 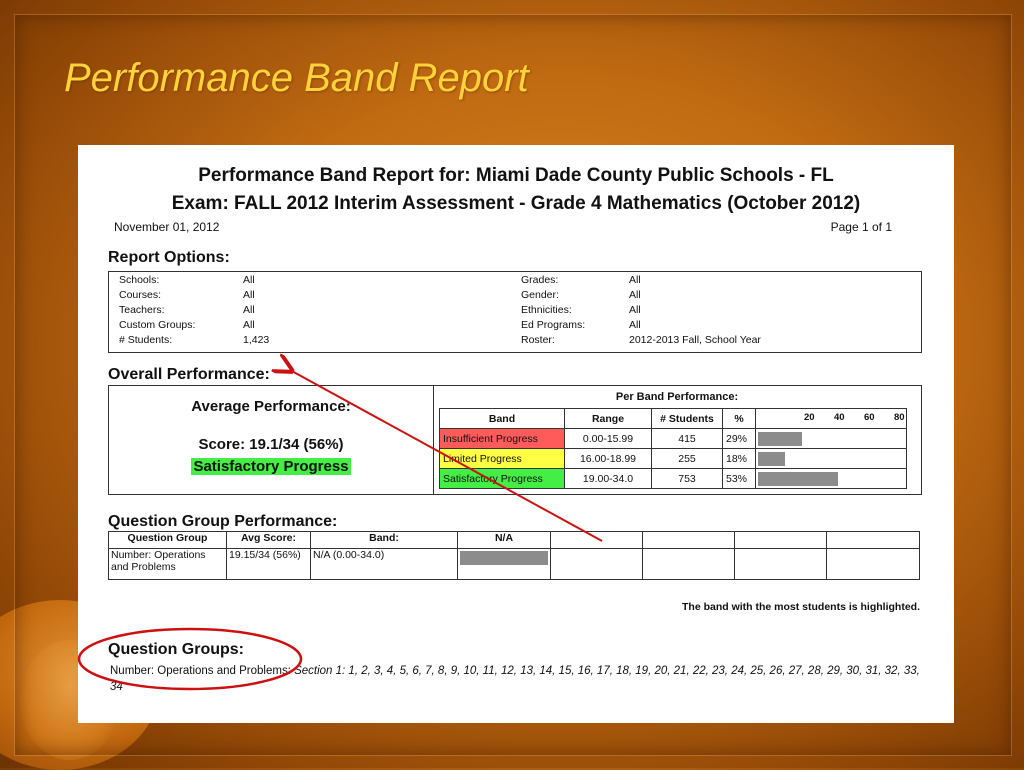 I want to click on option-label: Grades:, so click(x=540, y=280).